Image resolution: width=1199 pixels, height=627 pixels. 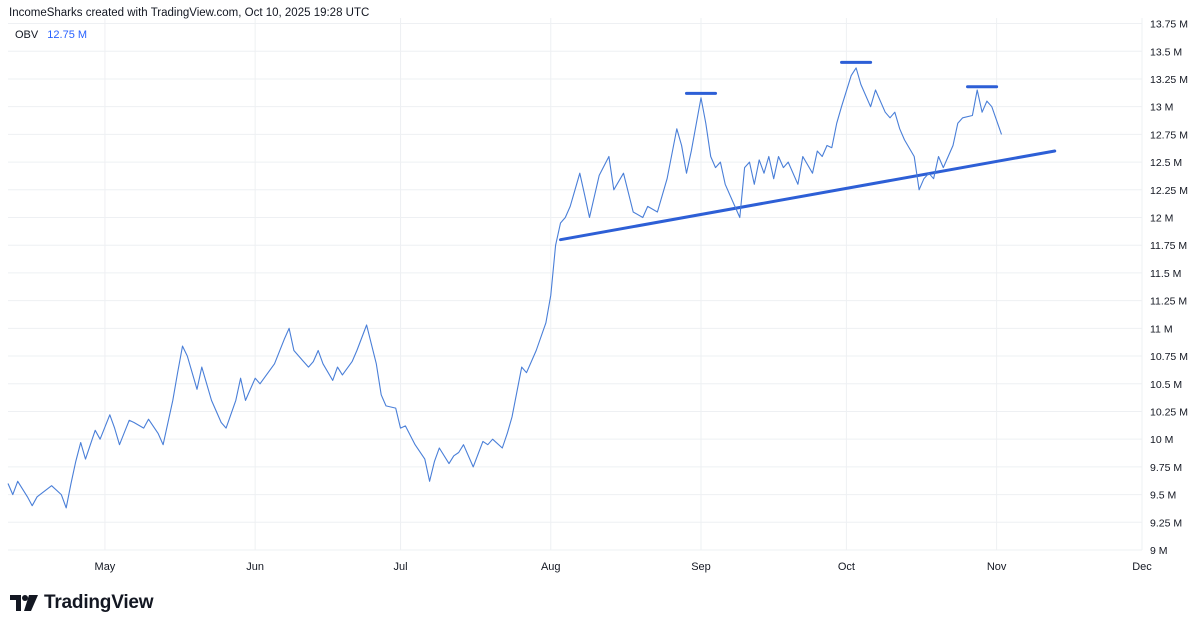 What do you see at coordinates (1159, 551) in the screenshot?
I see `y-tick-label: 9 M` at bounding box center [1159, 551].